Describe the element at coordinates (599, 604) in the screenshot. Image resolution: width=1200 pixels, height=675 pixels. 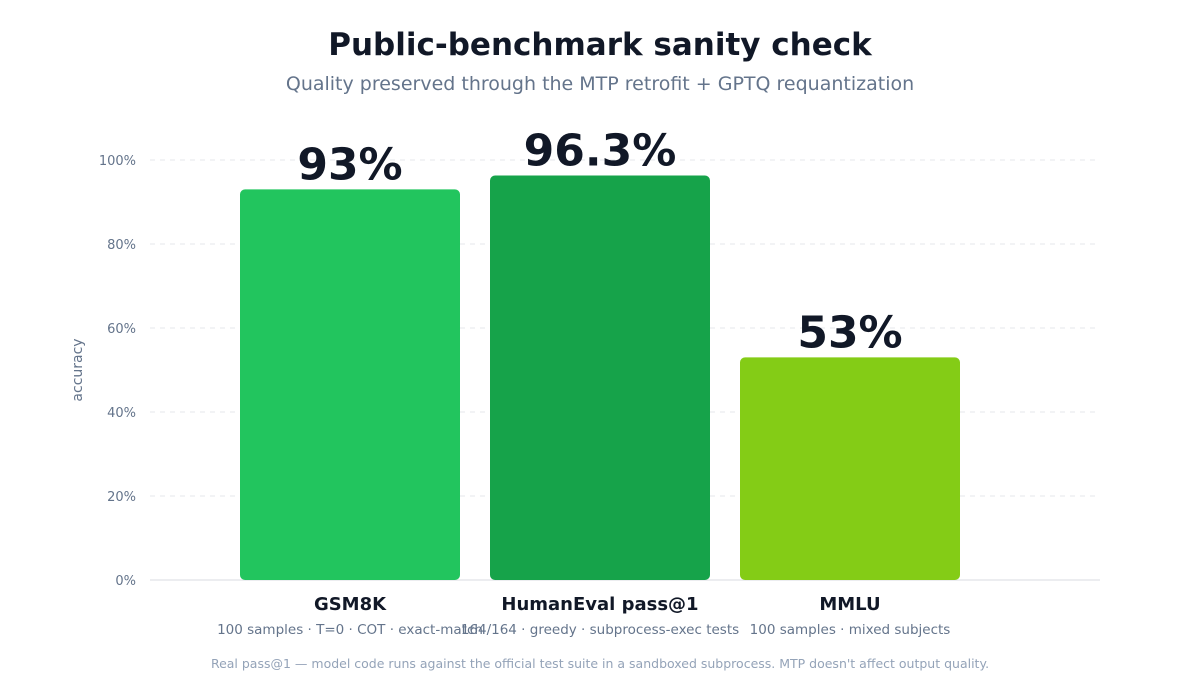
I see `category-label: HumanEval pass@1` at that location.